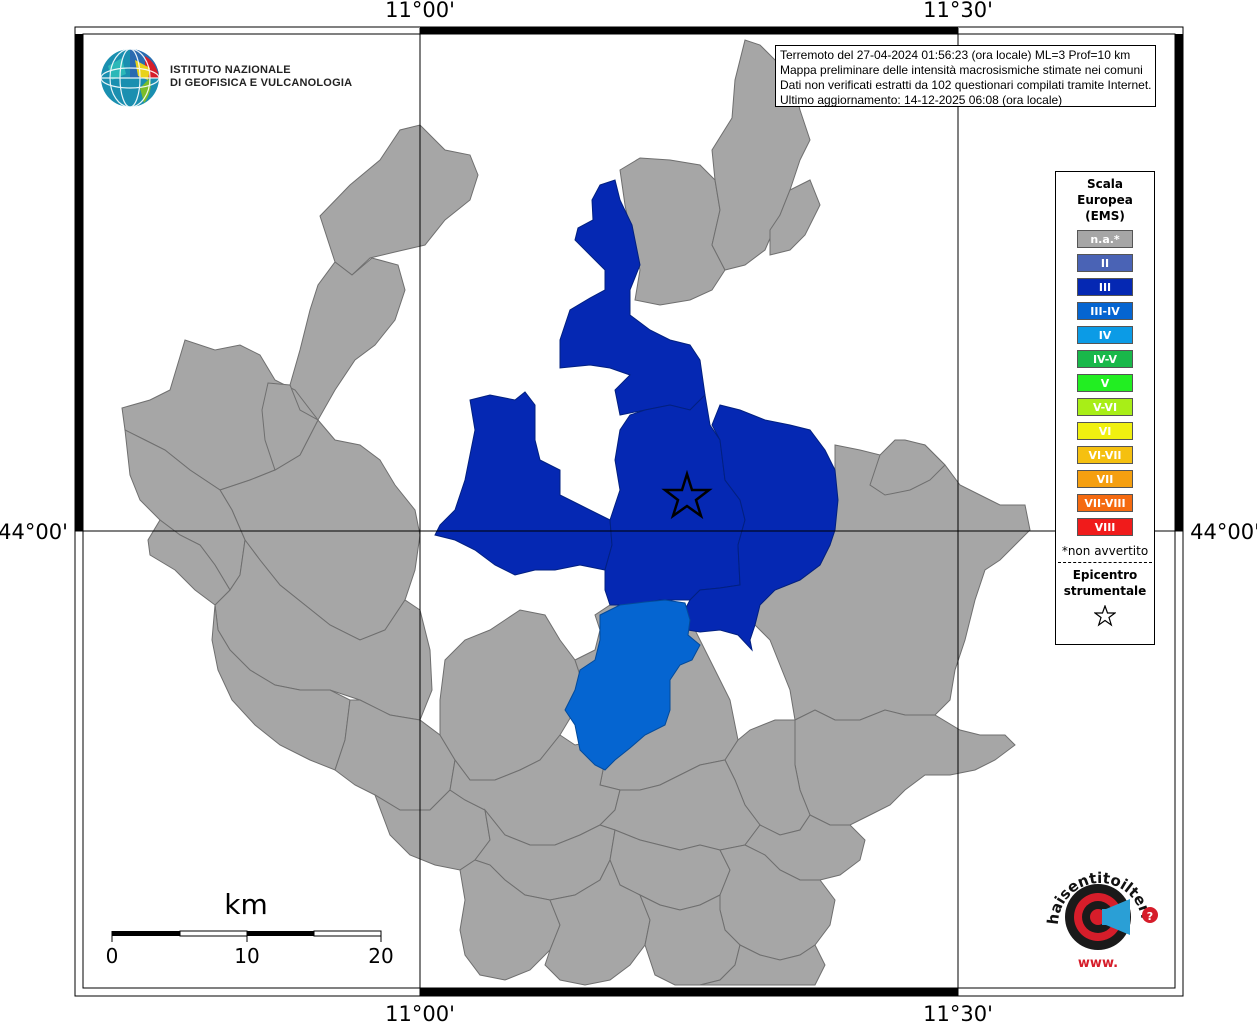  Describe the element at coordinates (1105, 551) in the screenshot. I see `legend-note: *non avvertito` at that location.